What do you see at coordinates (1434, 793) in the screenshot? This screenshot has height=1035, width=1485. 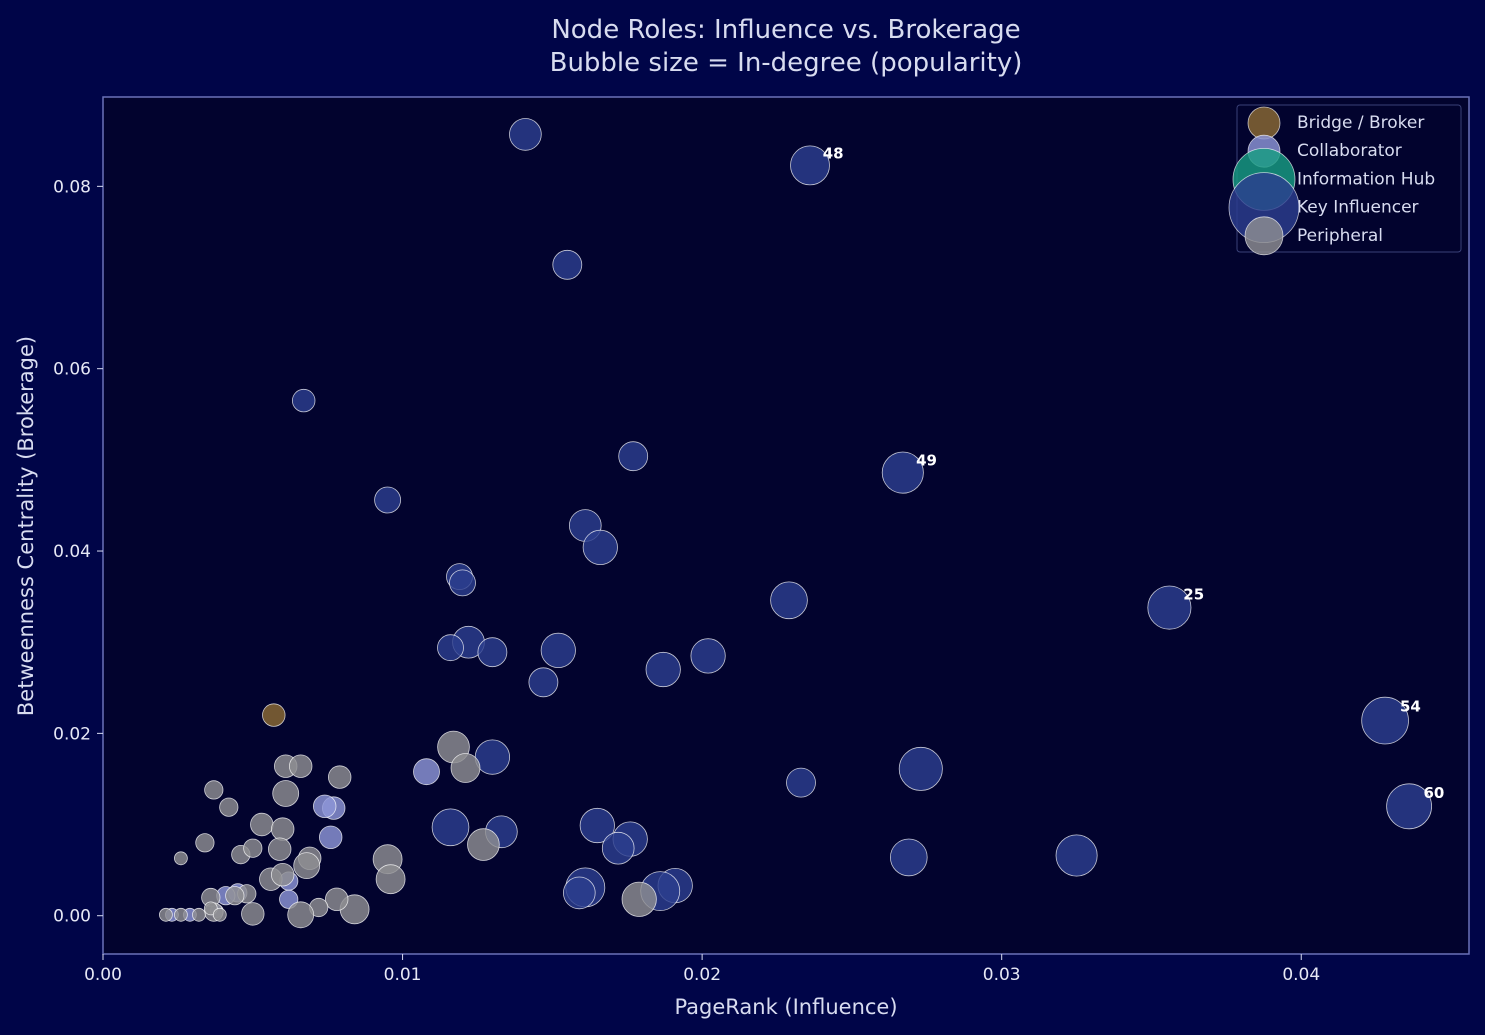 I see `point-label: 60` at bounding box center [1434, 793].